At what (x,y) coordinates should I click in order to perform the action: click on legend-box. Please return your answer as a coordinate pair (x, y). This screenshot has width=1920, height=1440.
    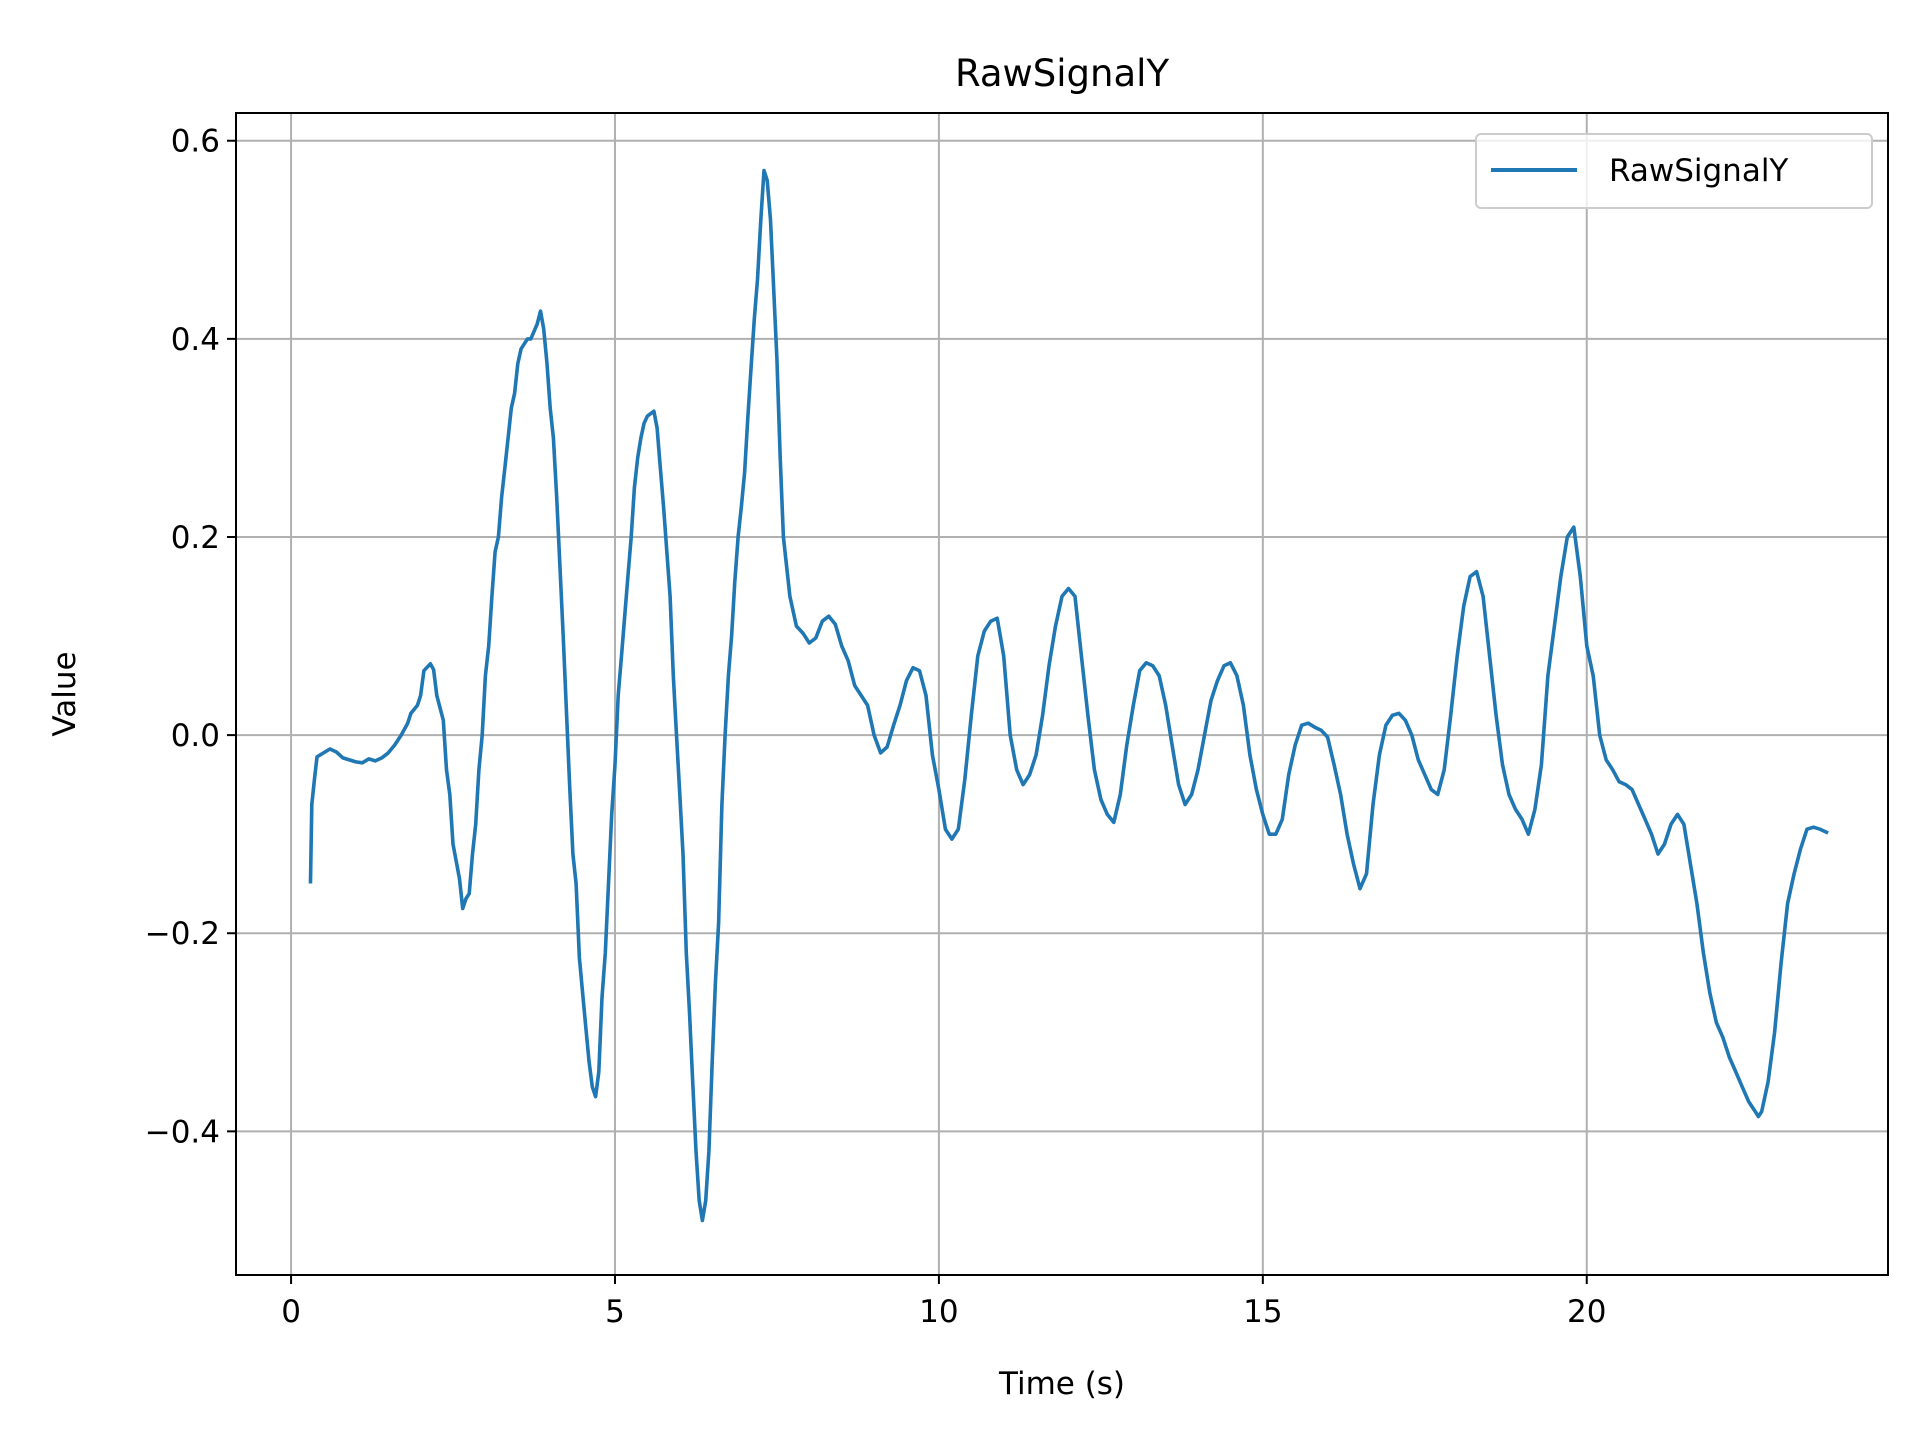
    Looking at the image, I should click on (1674, 171).